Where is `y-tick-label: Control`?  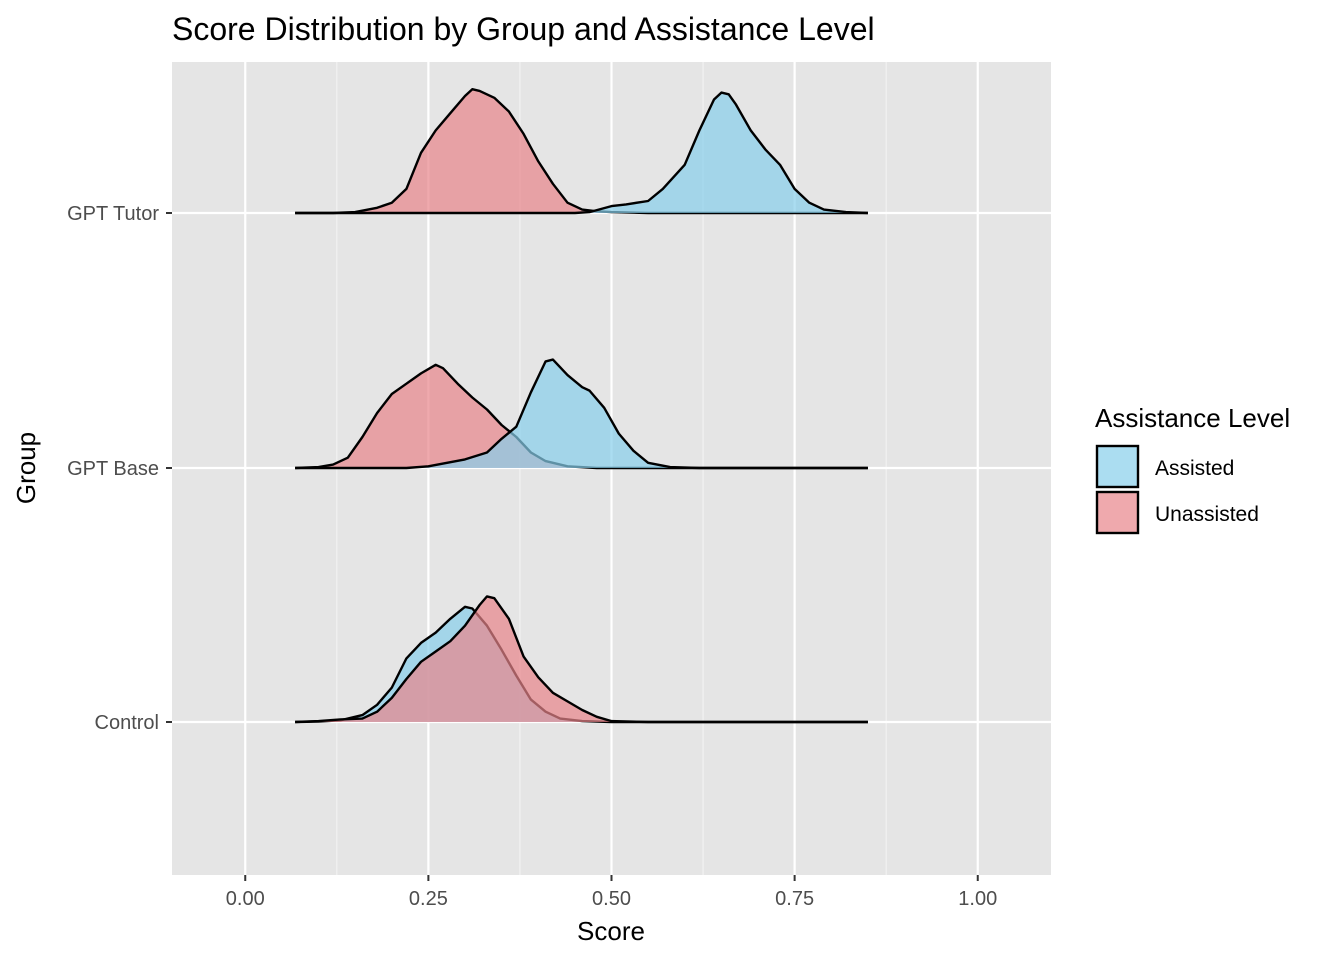 y-tick-label: Control is located at coordinates (127, 723).